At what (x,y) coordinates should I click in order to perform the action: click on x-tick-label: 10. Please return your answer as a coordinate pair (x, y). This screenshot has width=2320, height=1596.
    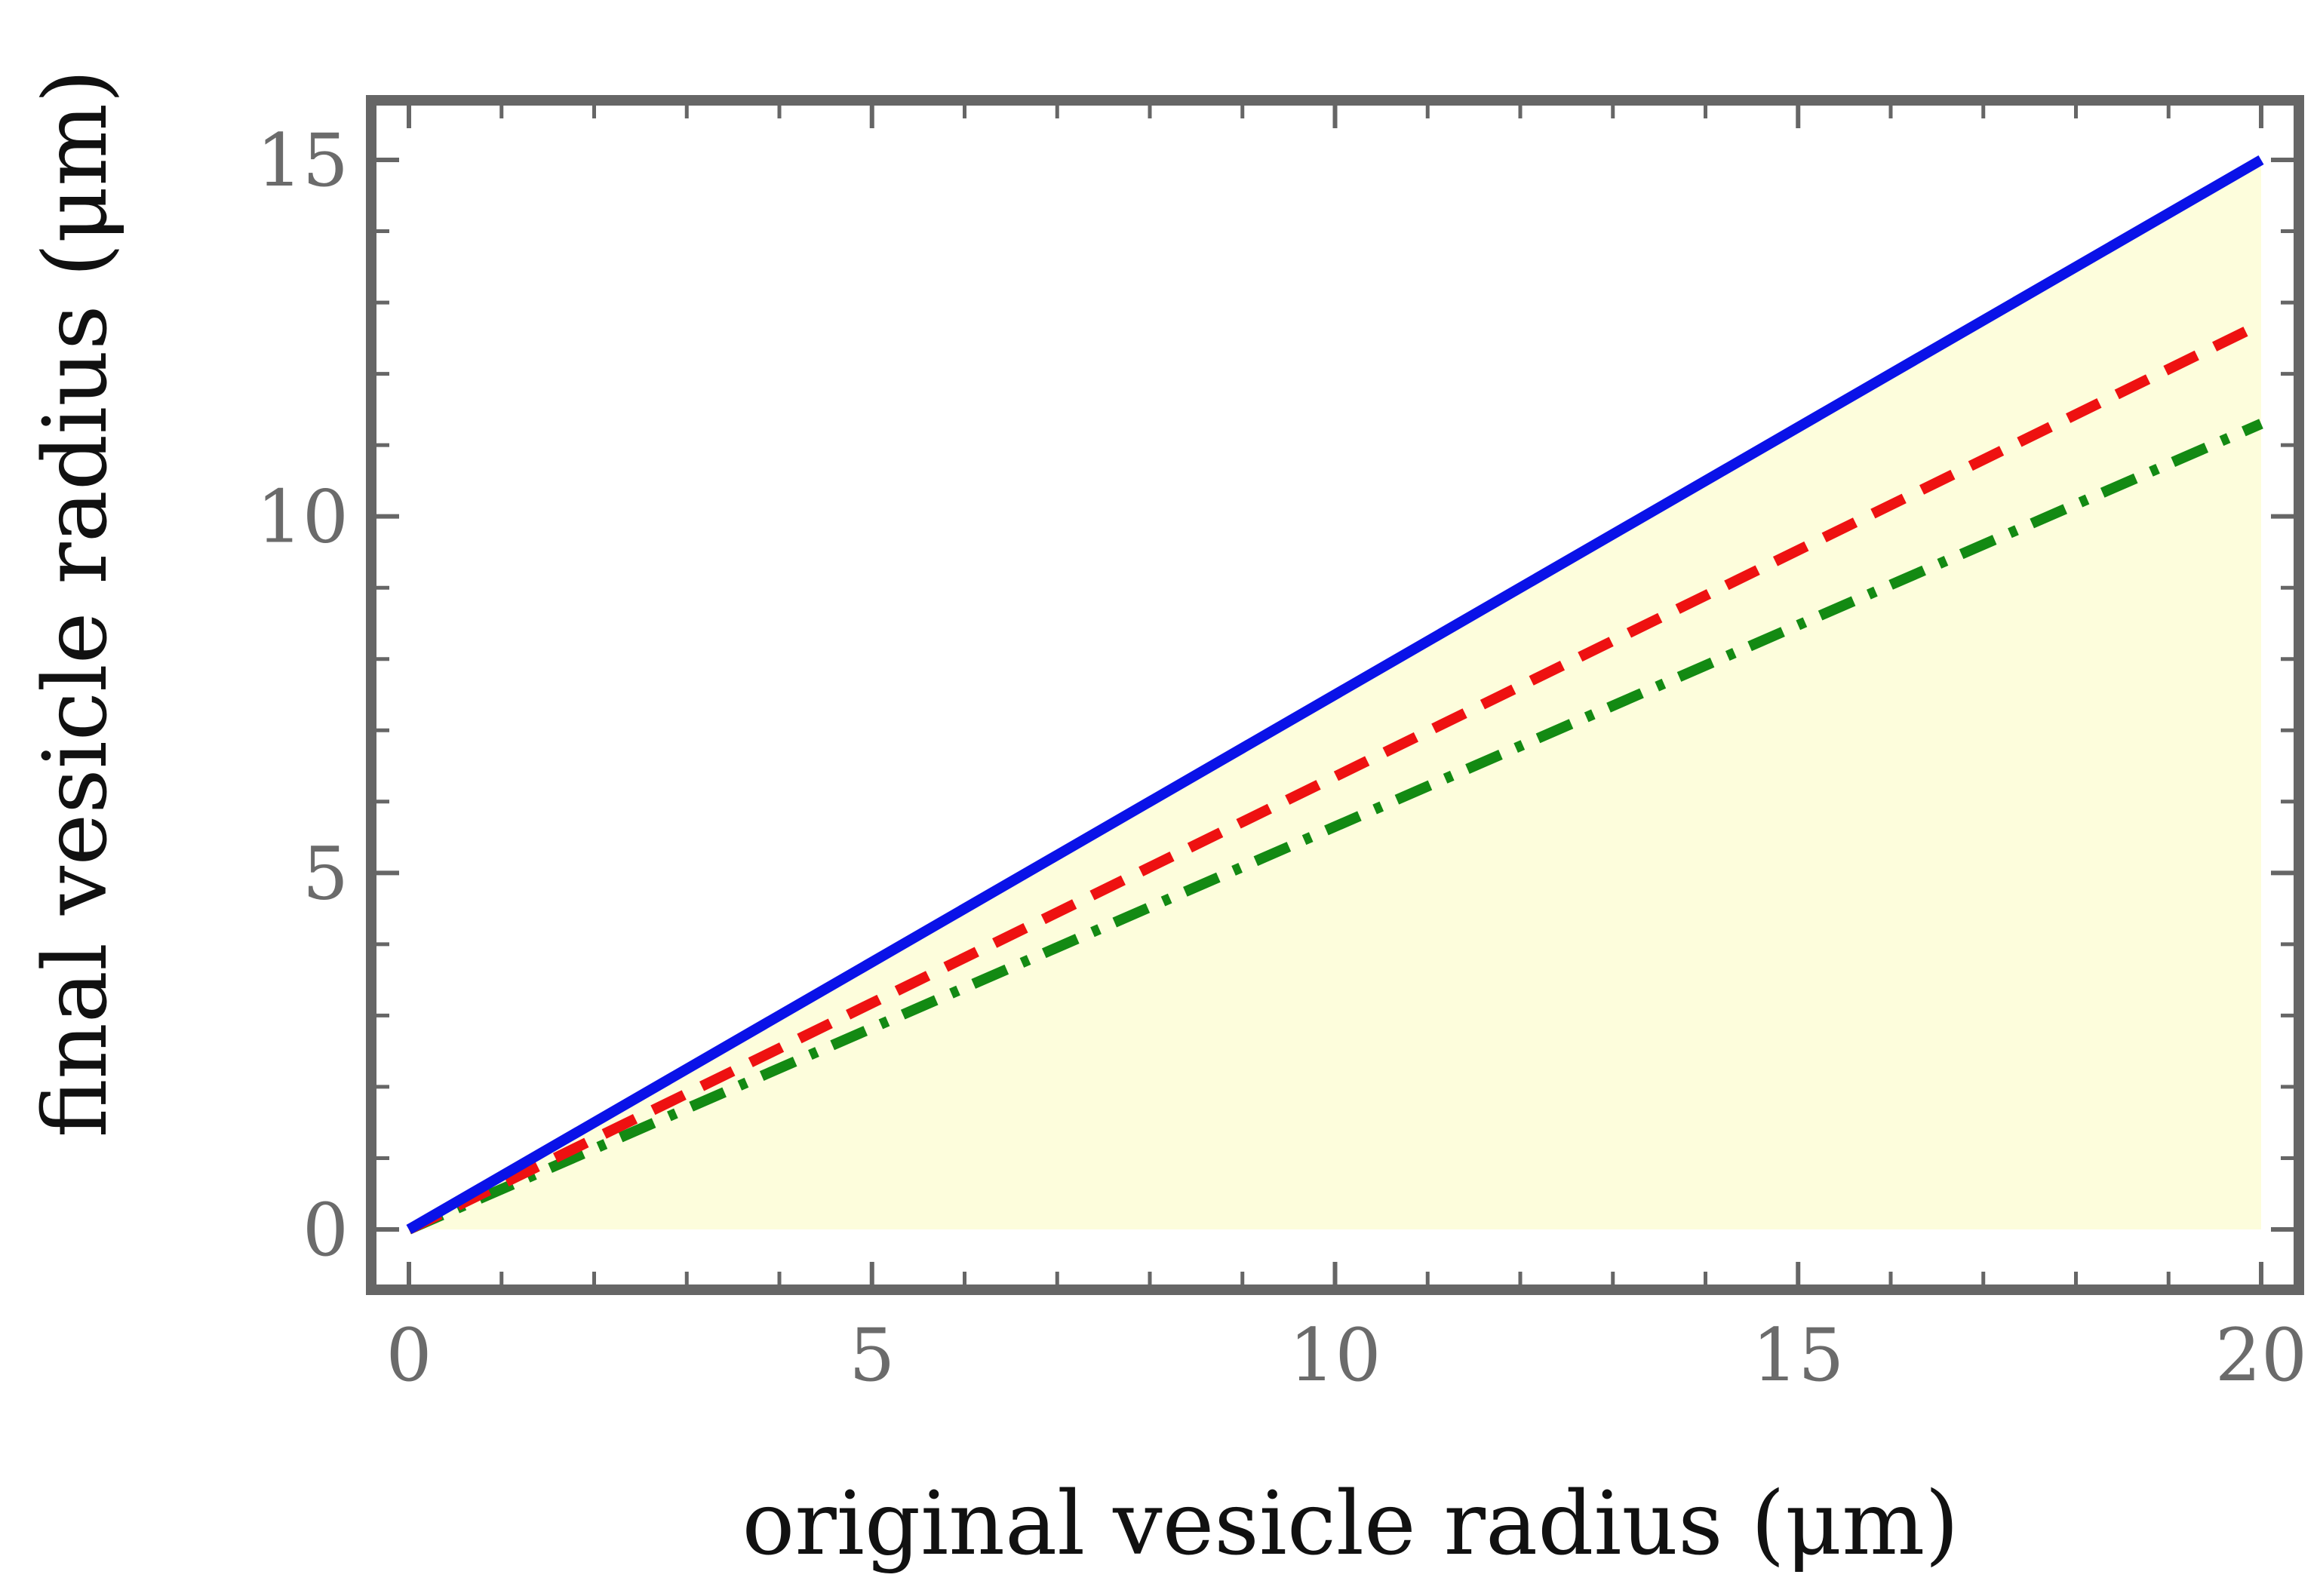
    Looking at the image, I should click on (1335, 1356).